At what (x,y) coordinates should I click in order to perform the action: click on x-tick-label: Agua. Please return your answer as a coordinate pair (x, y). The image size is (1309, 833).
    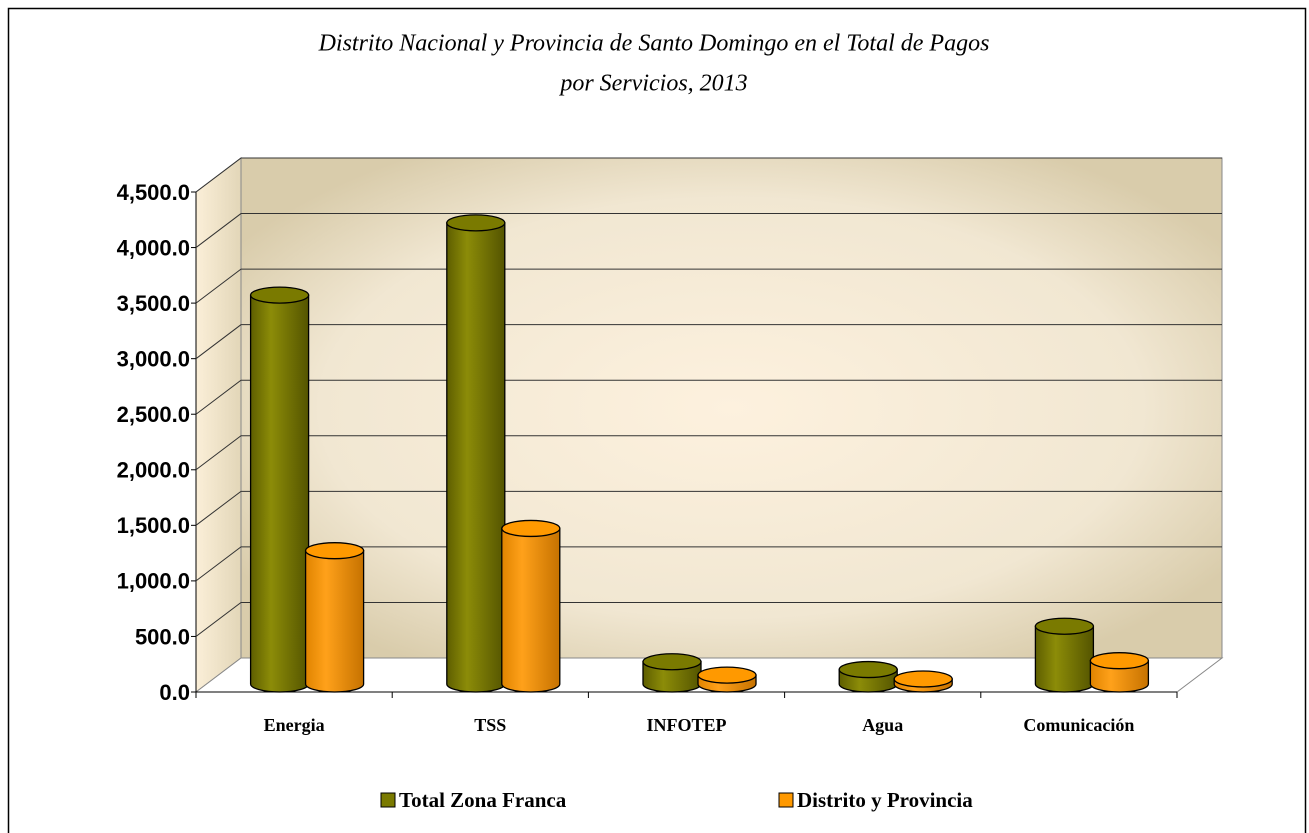
    Looking at the image, I should click on (882, 725).